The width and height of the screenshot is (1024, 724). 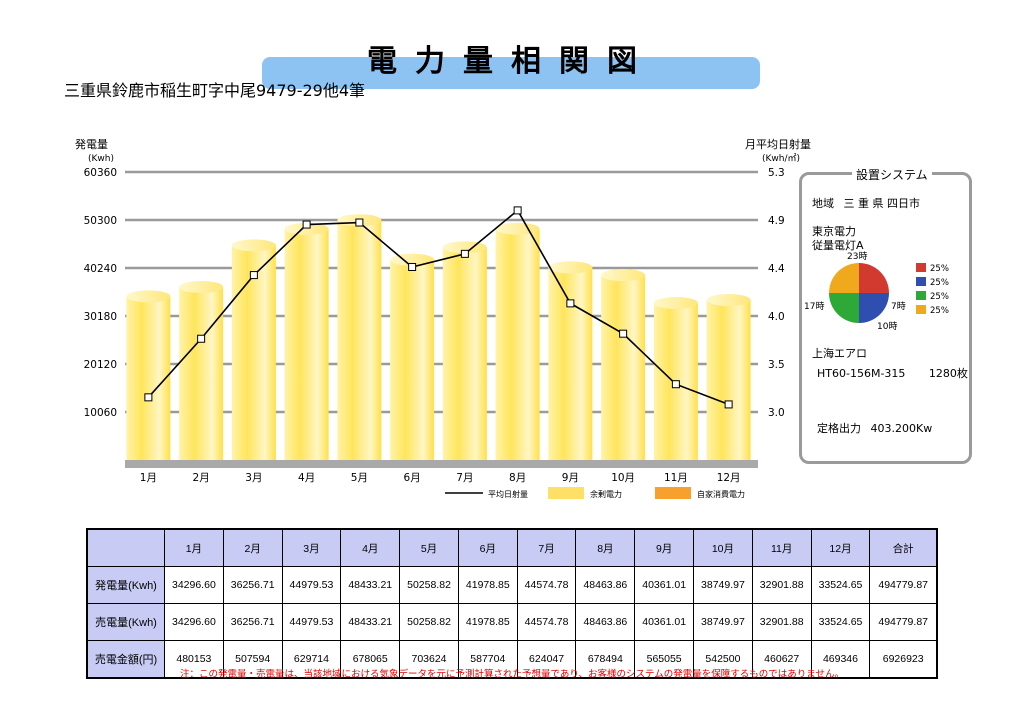 I want to click on table-column-header: 12月, so click(x=840, y=547).